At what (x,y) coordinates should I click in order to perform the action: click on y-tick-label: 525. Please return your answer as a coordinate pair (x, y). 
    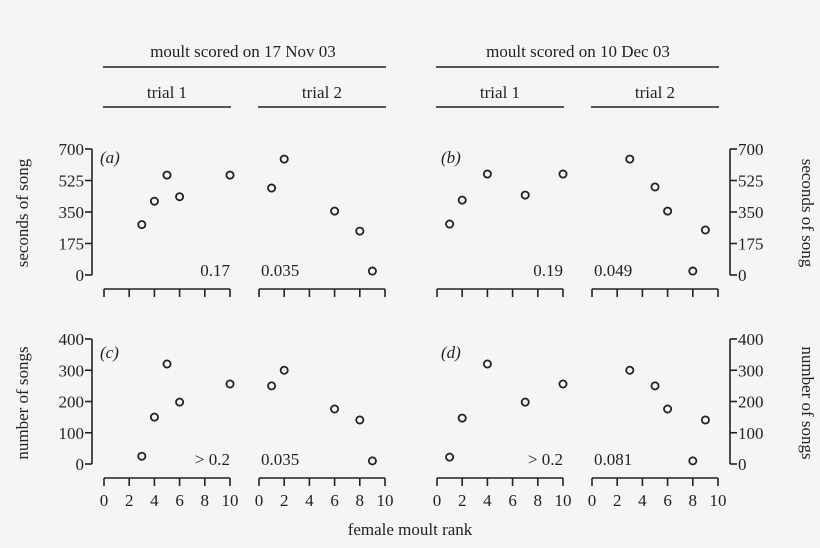
    Looking at the image, I should click on (751, 181).